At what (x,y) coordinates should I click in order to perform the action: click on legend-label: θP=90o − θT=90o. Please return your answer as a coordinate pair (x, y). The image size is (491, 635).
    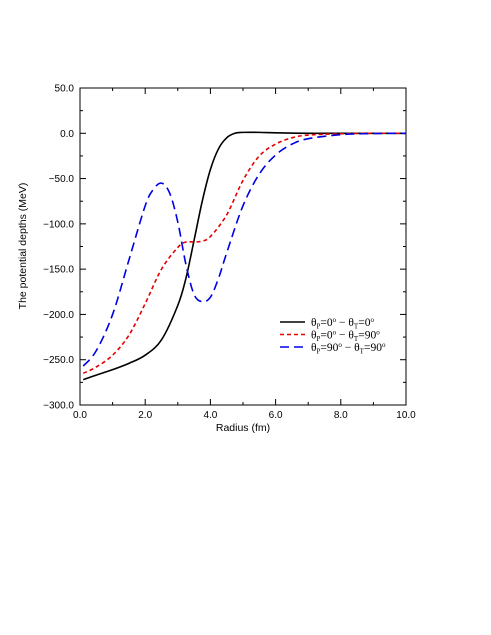
    Looking at the image, I should click on (348, 348).